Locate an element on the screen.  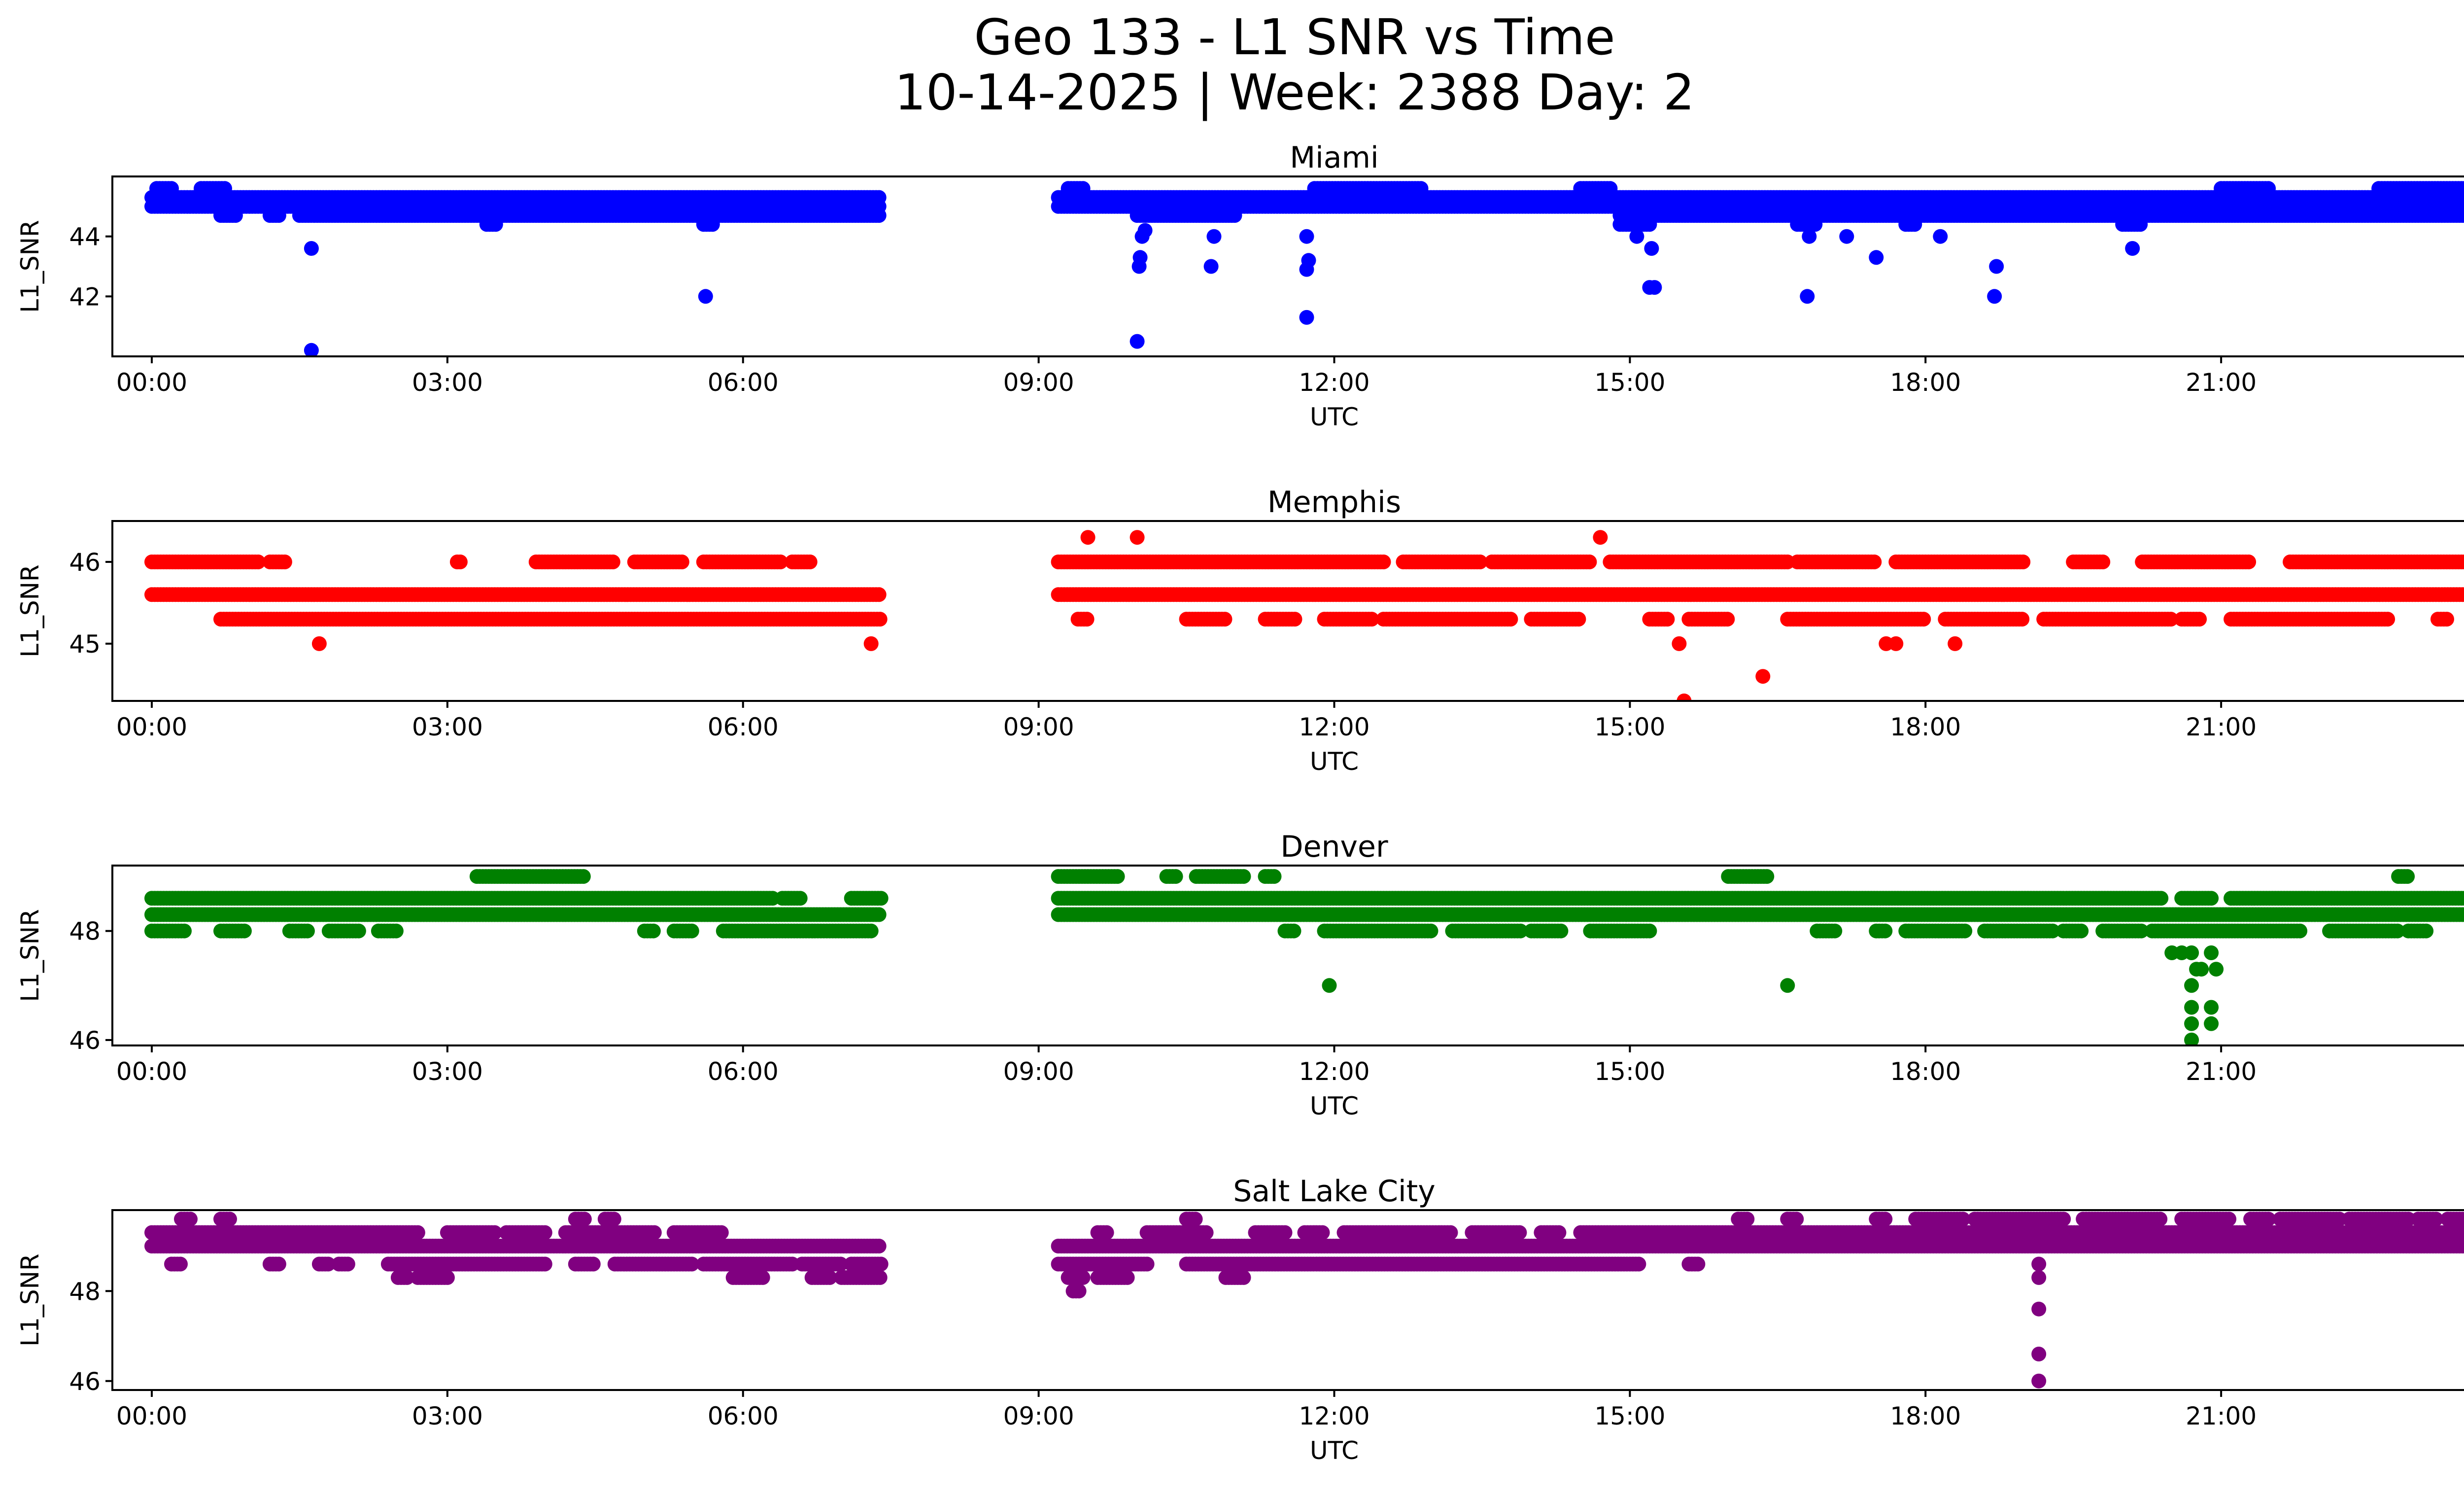
y-tick-label: 42 is located at coordinates (85, 296).